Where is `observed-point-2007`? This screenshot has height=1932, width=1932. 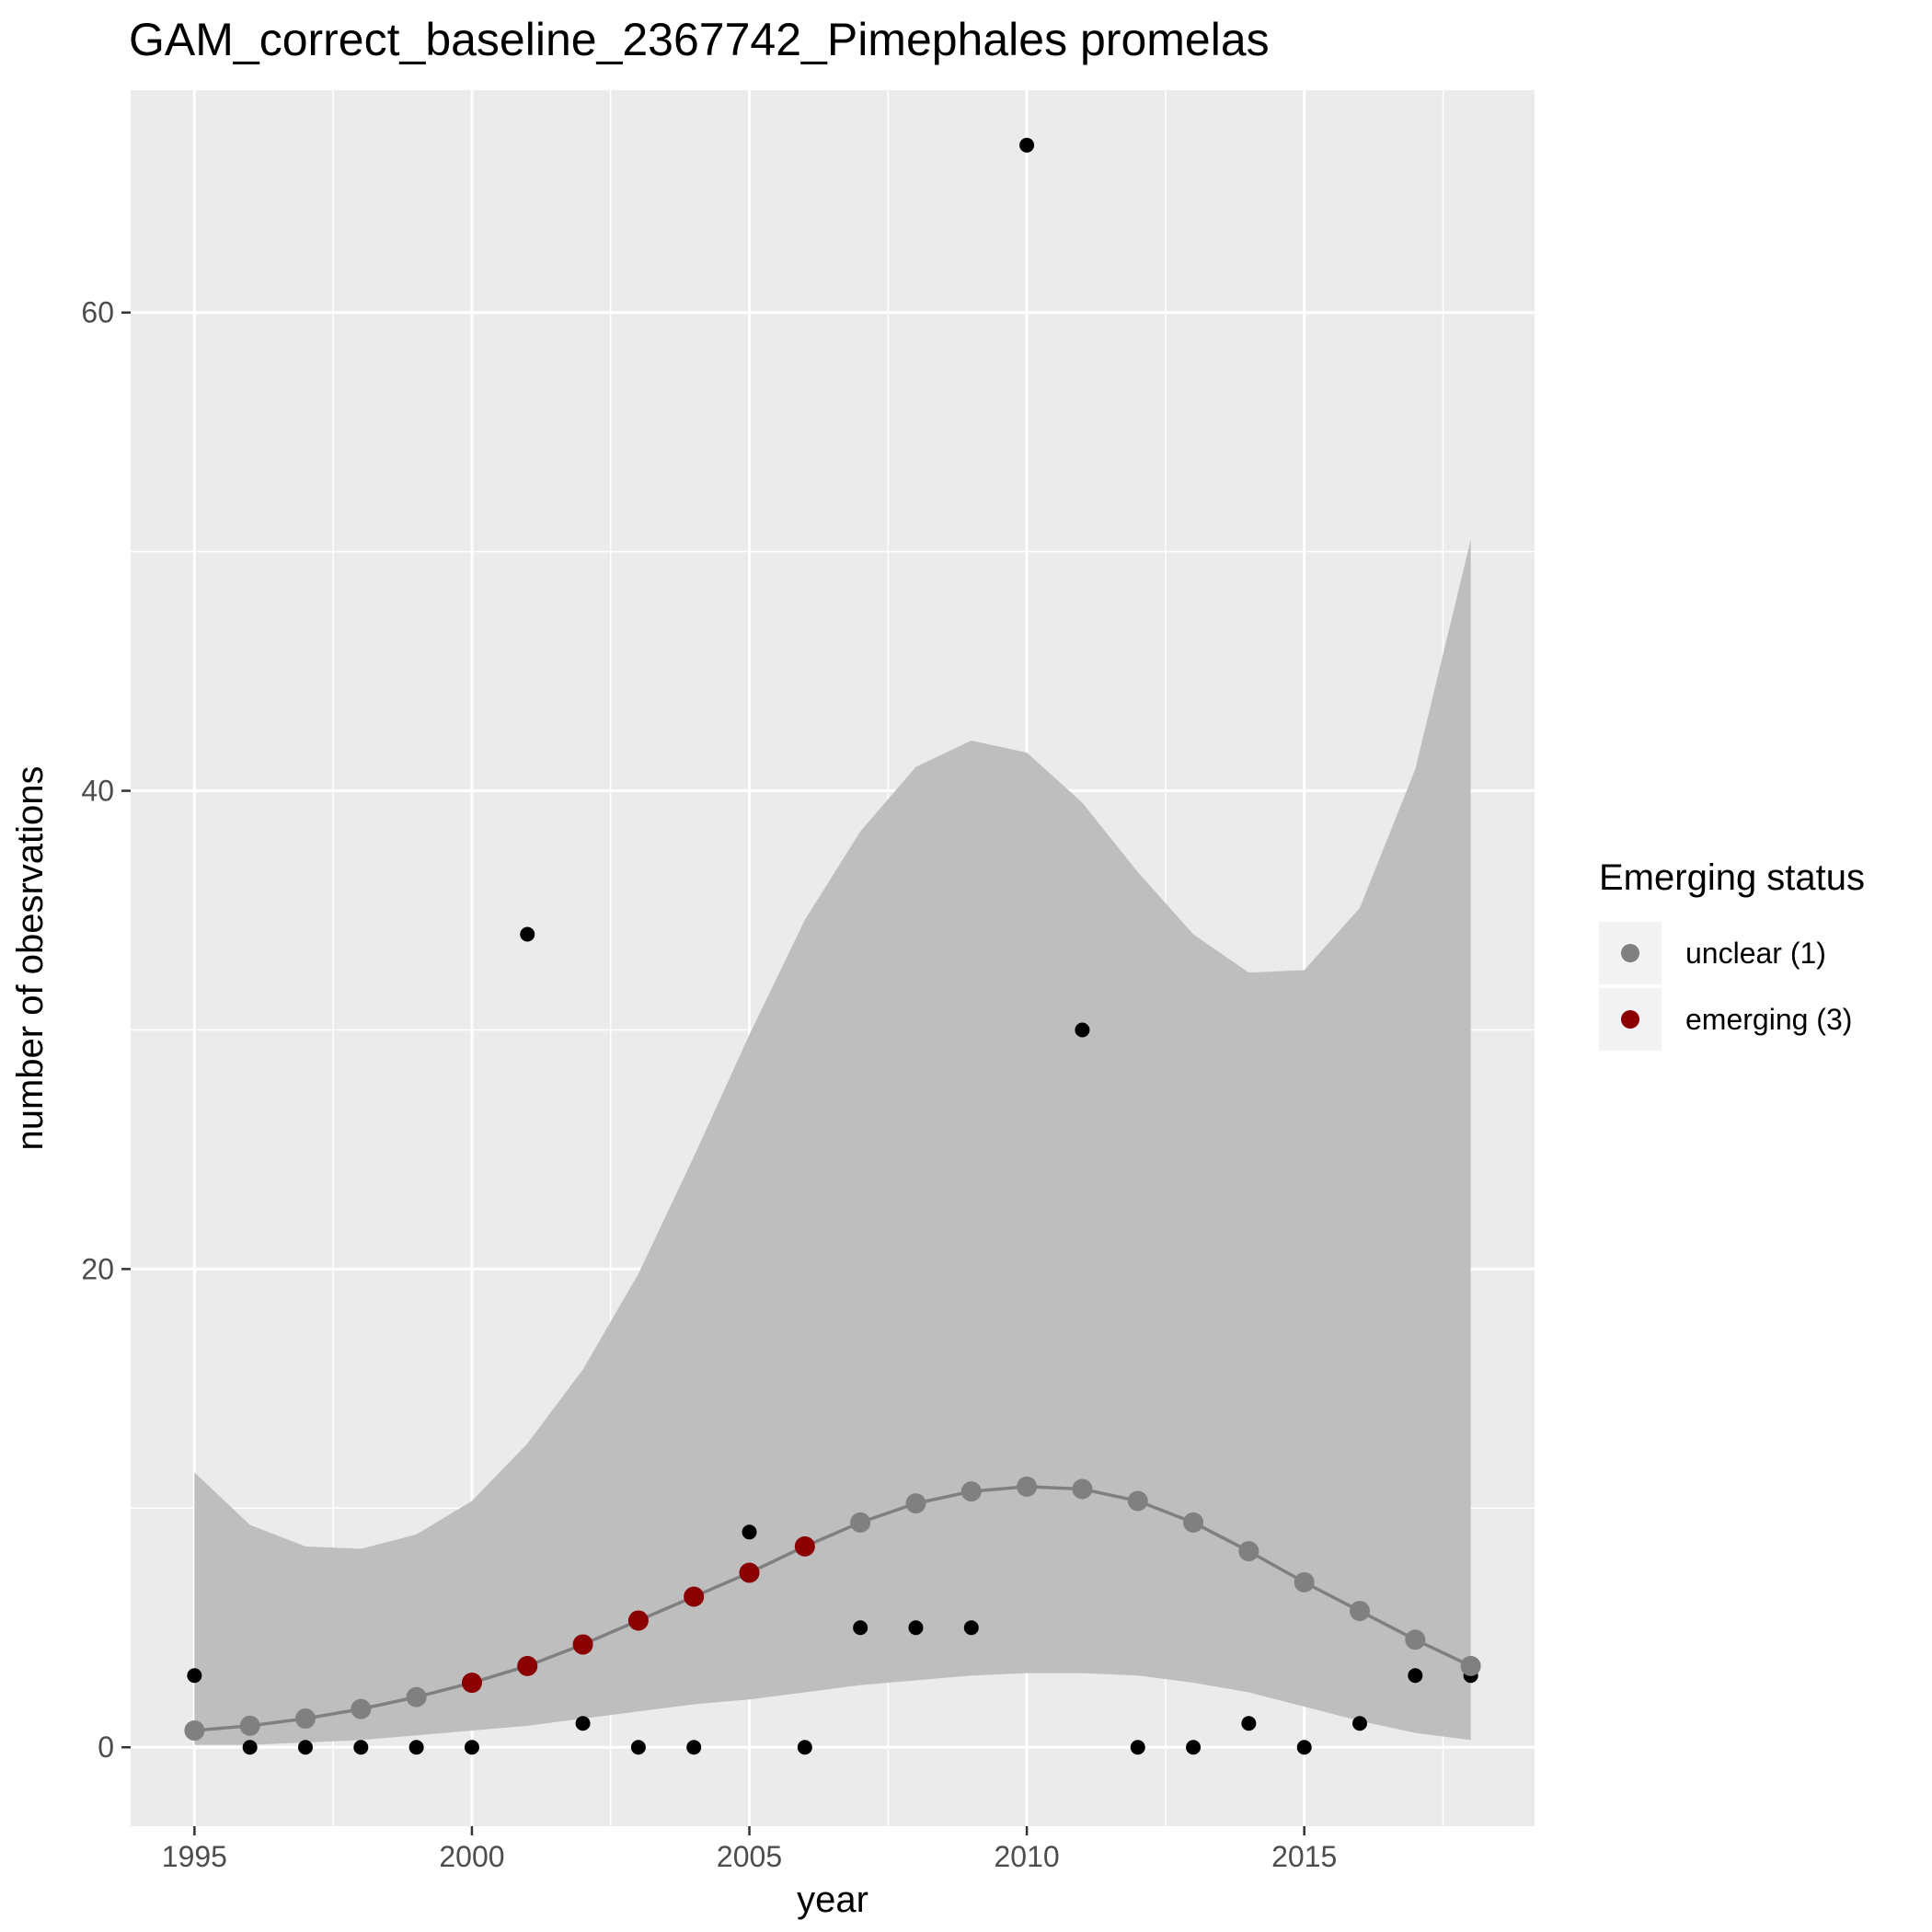 observed-point-2007 is located at coordinates (860, 1628).